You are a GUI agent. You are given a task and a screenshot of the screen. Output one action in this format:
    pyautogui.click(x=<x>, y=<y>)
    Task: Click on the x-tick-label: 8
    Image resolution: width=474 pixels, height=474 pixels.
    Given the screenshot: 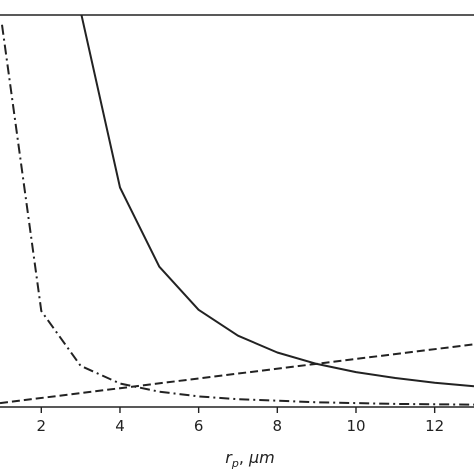 What is the action you would take?
    pyautogui.click(x=278, y=426)
    